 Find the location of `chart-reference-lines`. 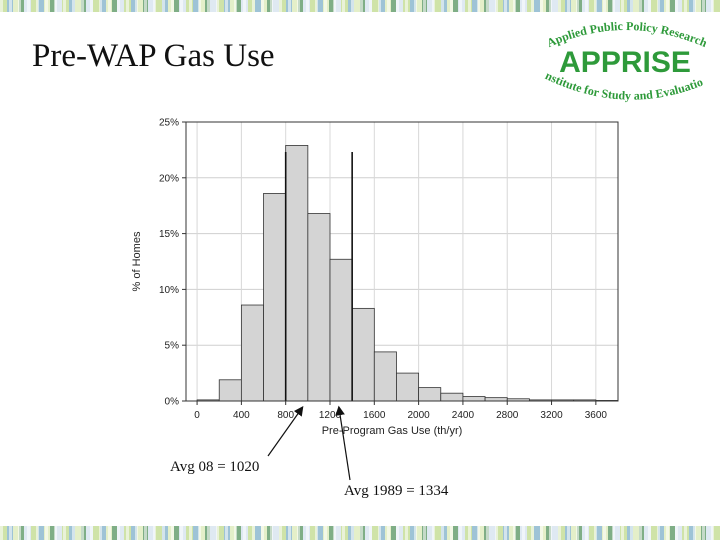

chart-reference-lines is located at coordinates (318, 276).